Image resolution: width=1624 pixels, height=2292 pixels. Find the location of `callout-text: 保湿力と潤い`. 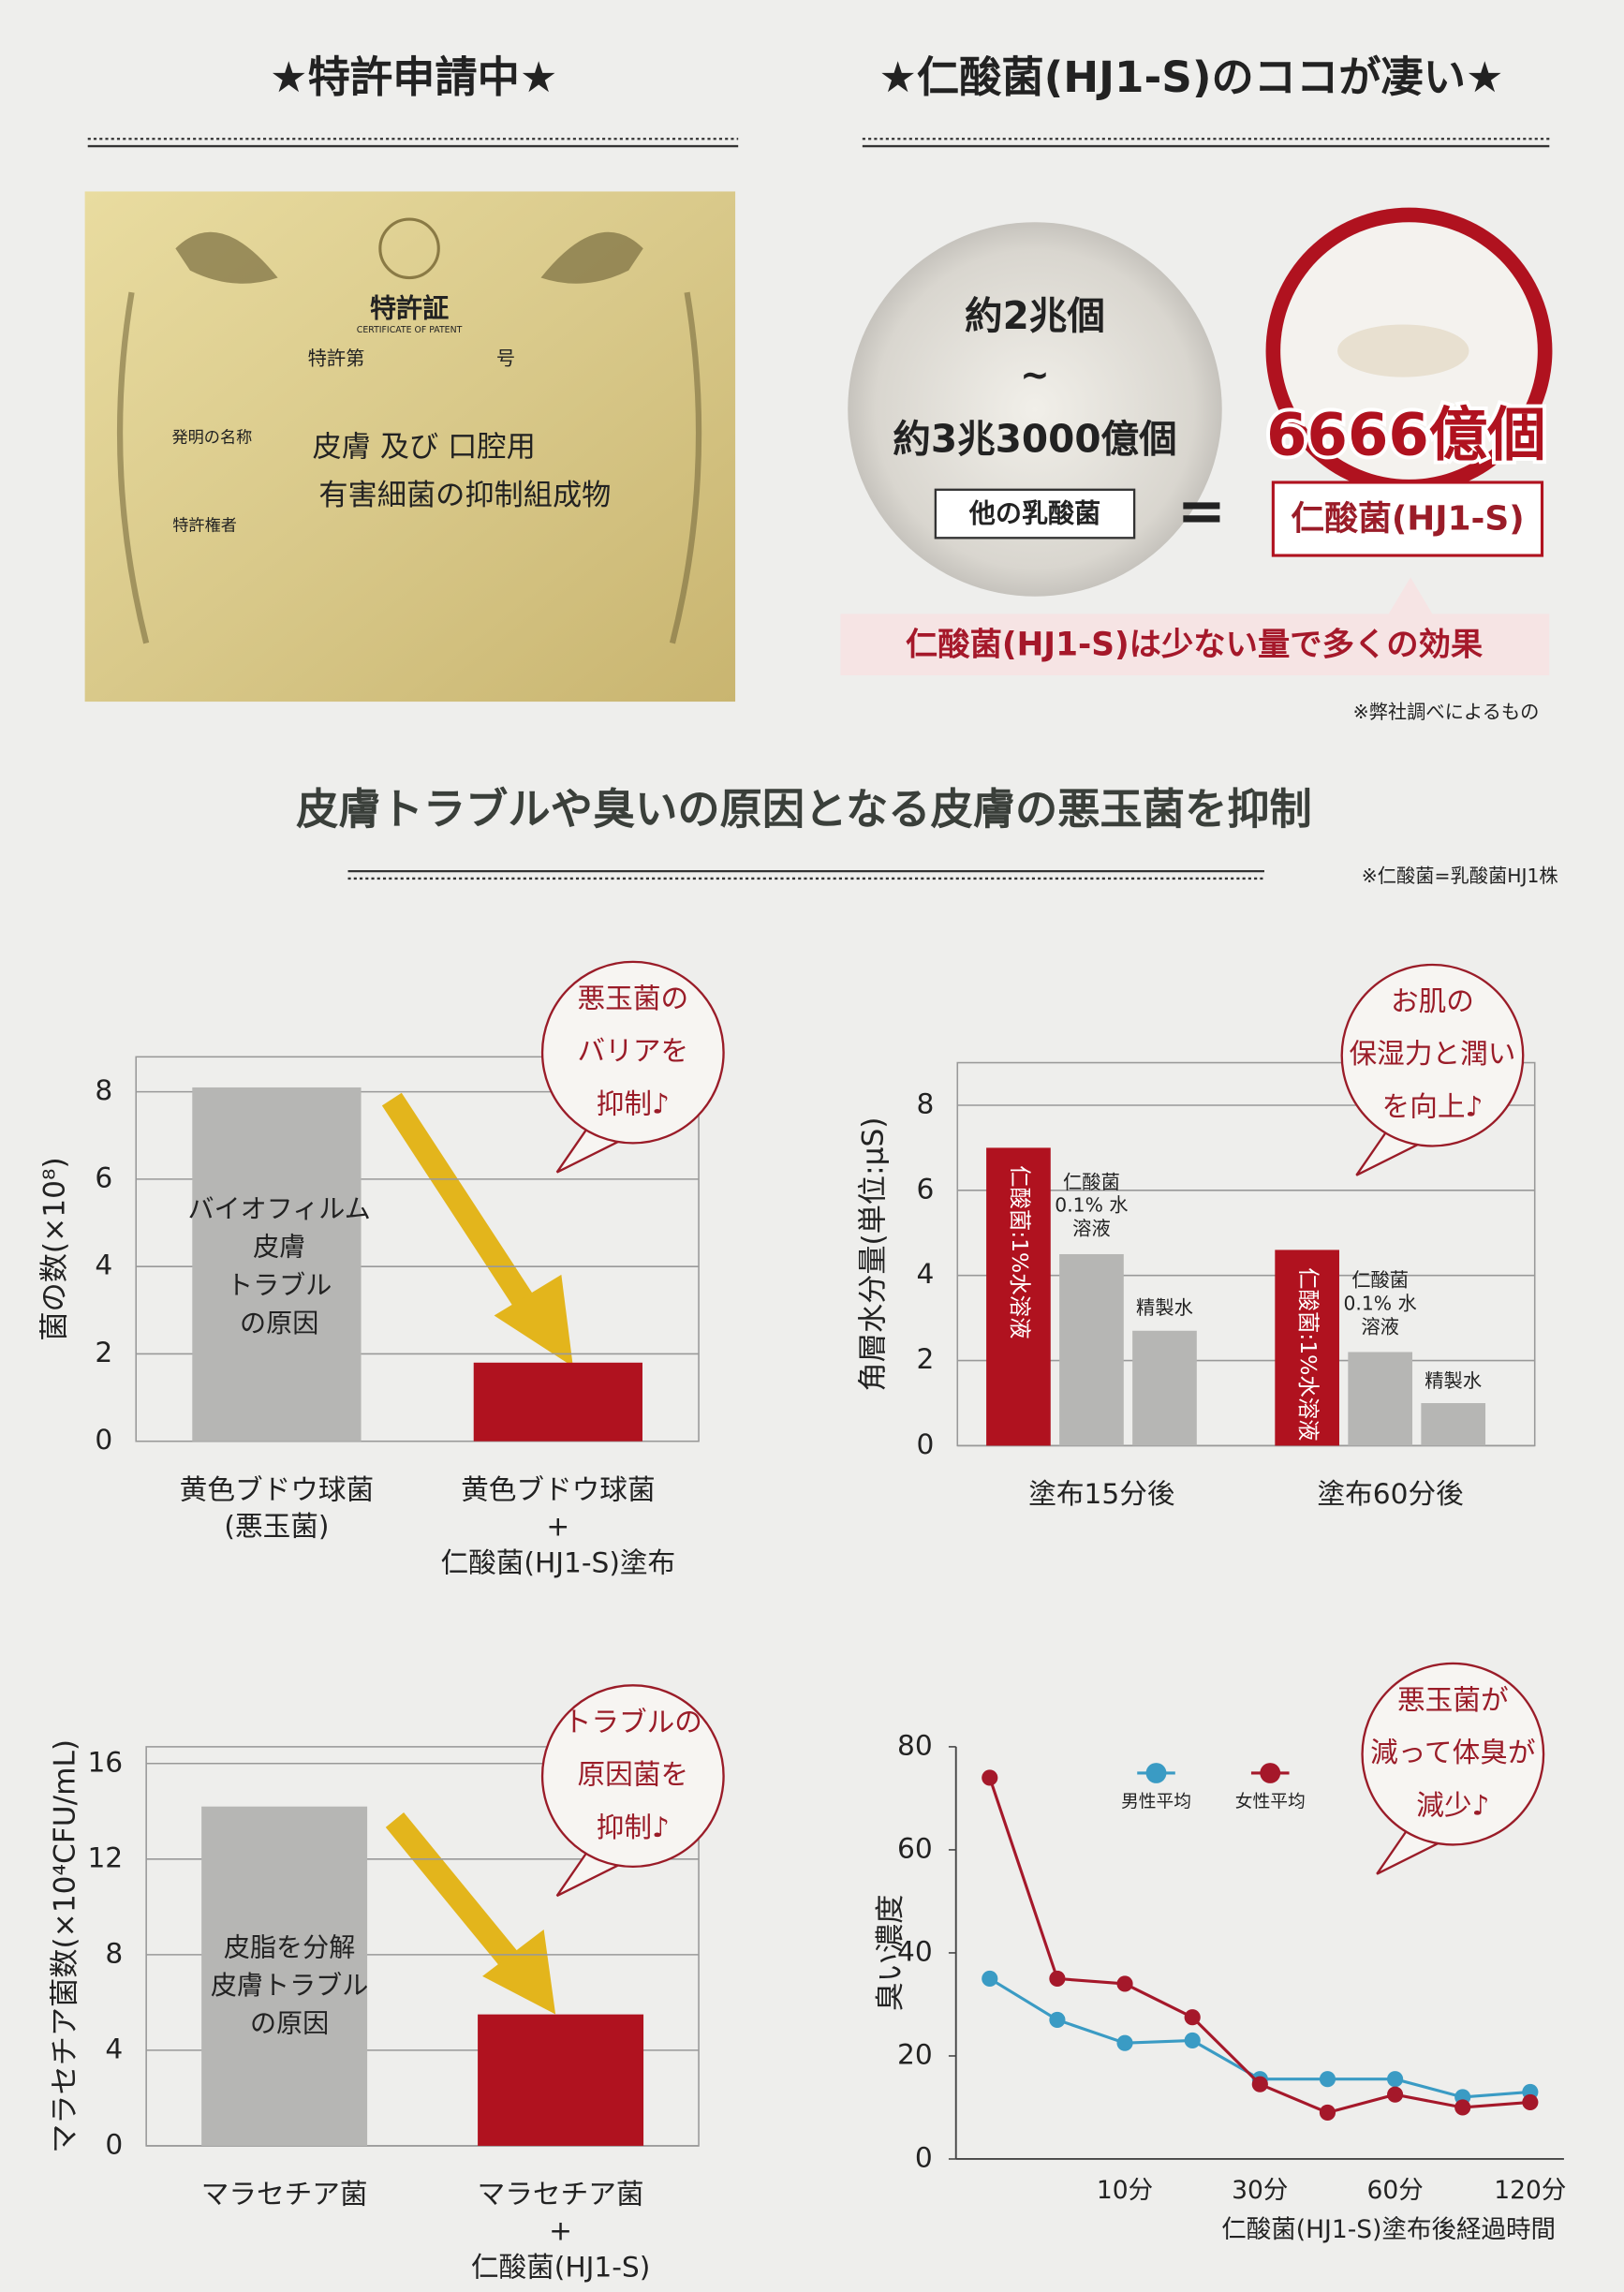

callout-text: 保湿力と潤い is located at coordinates (1433, 1053).